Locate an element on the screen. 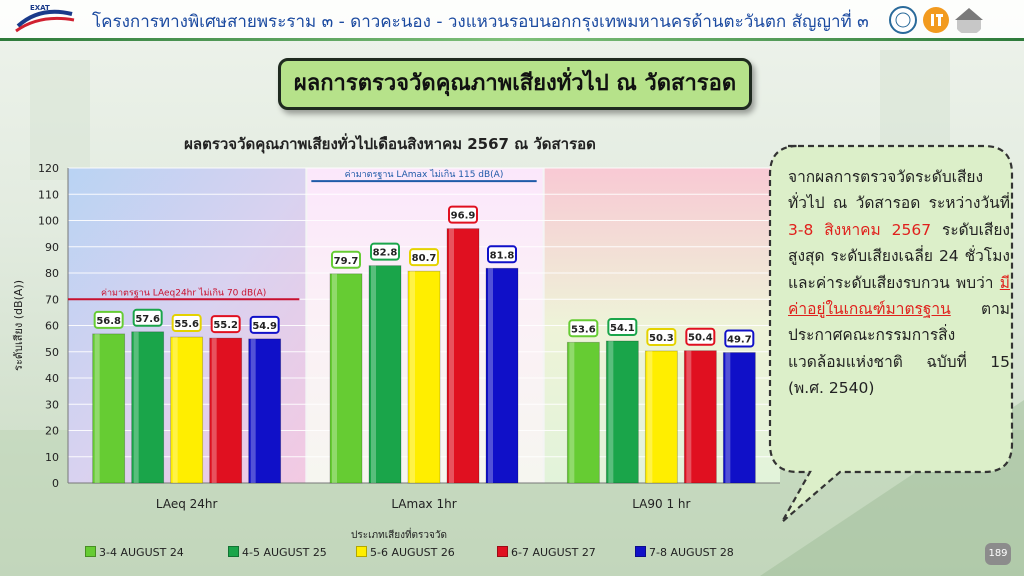 This screenshot has width=1024, height=576. institution-seal-icon is located at coordinates (903, 20).